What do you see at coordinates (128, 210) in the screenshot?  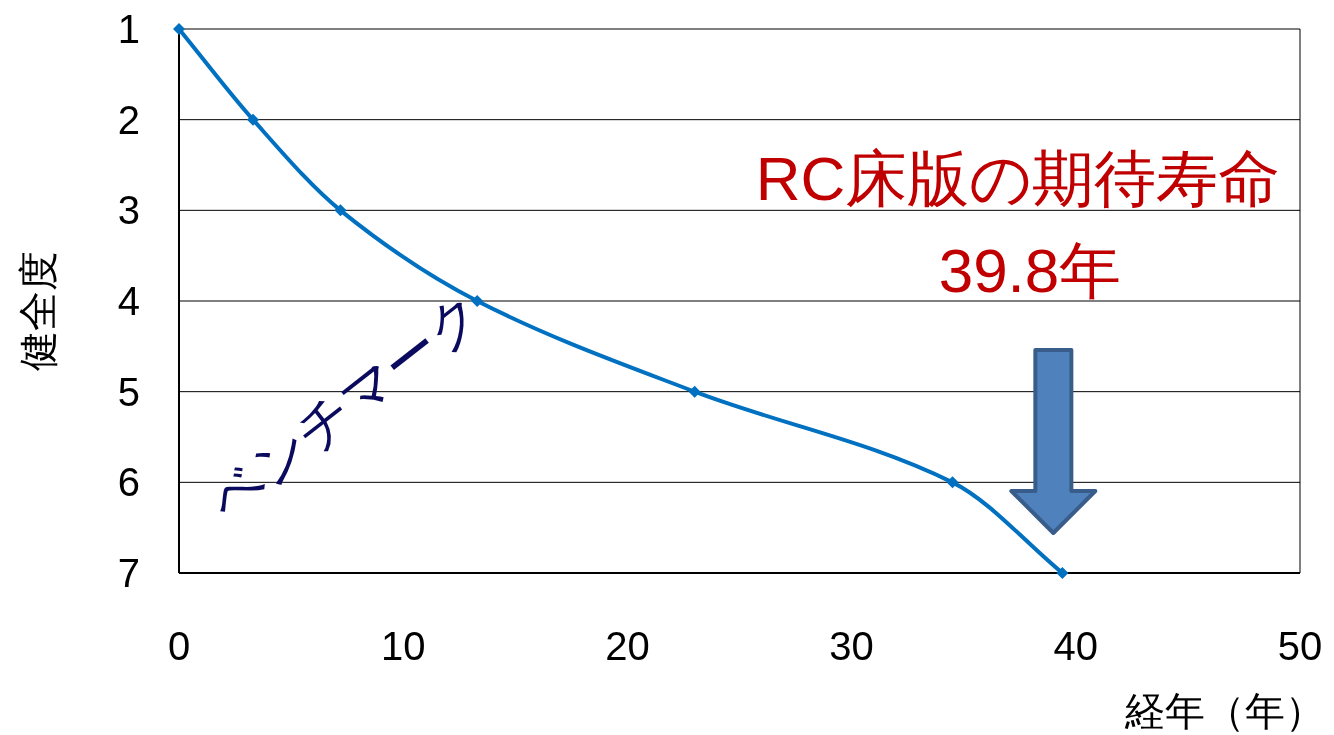 I see `y-tick-label: 3` at bounding box center [128, 210].